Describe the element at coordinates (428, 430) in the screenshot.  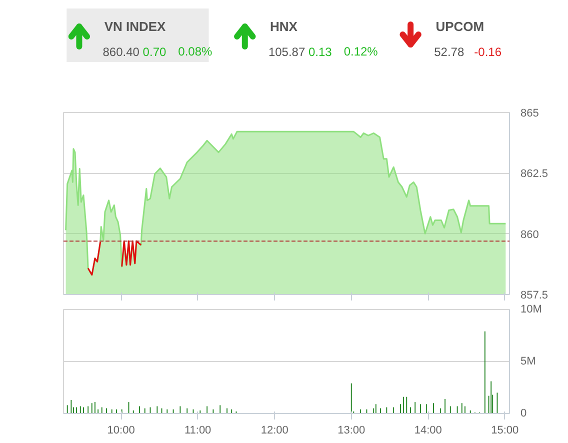
I see `x-tick-label: 14:00` at that location.